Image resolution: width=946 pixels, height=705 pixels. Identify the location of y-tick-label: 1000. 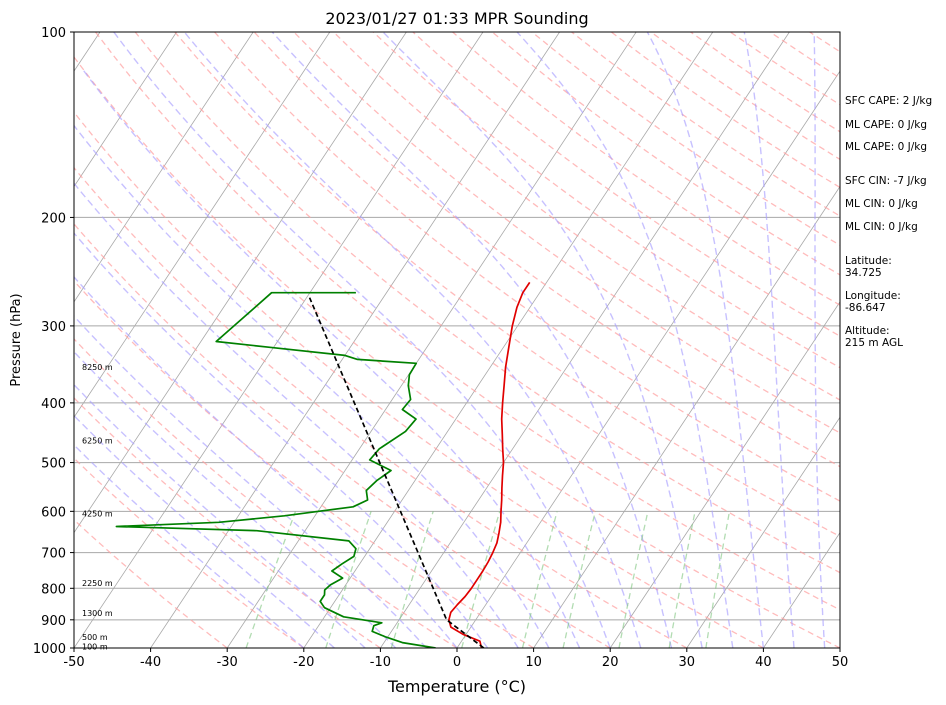
(49, 649).